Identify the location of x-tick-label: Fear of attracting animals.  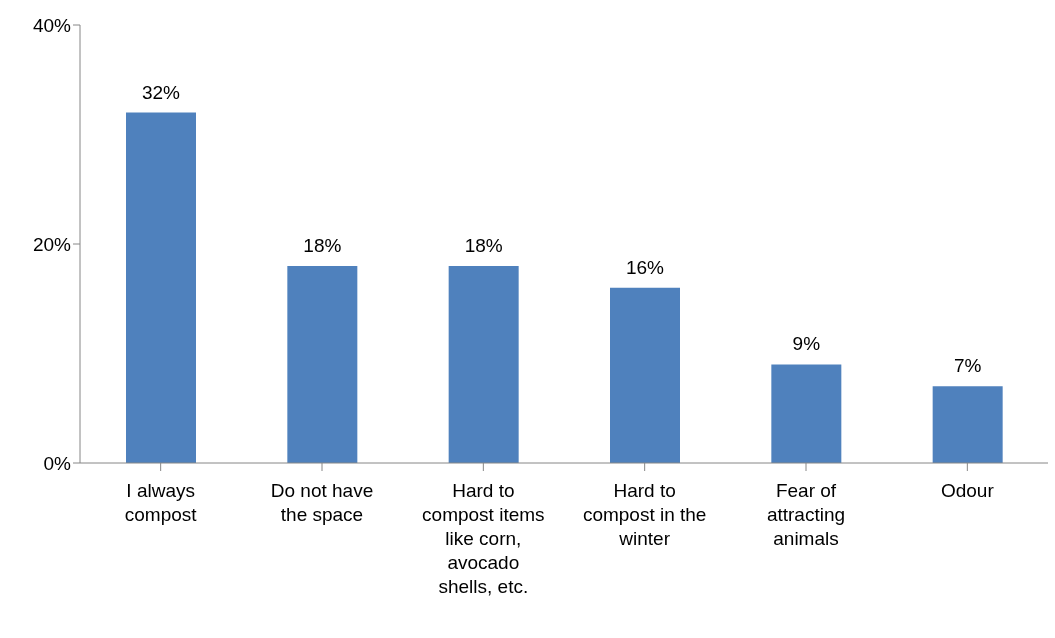
(806, 514).